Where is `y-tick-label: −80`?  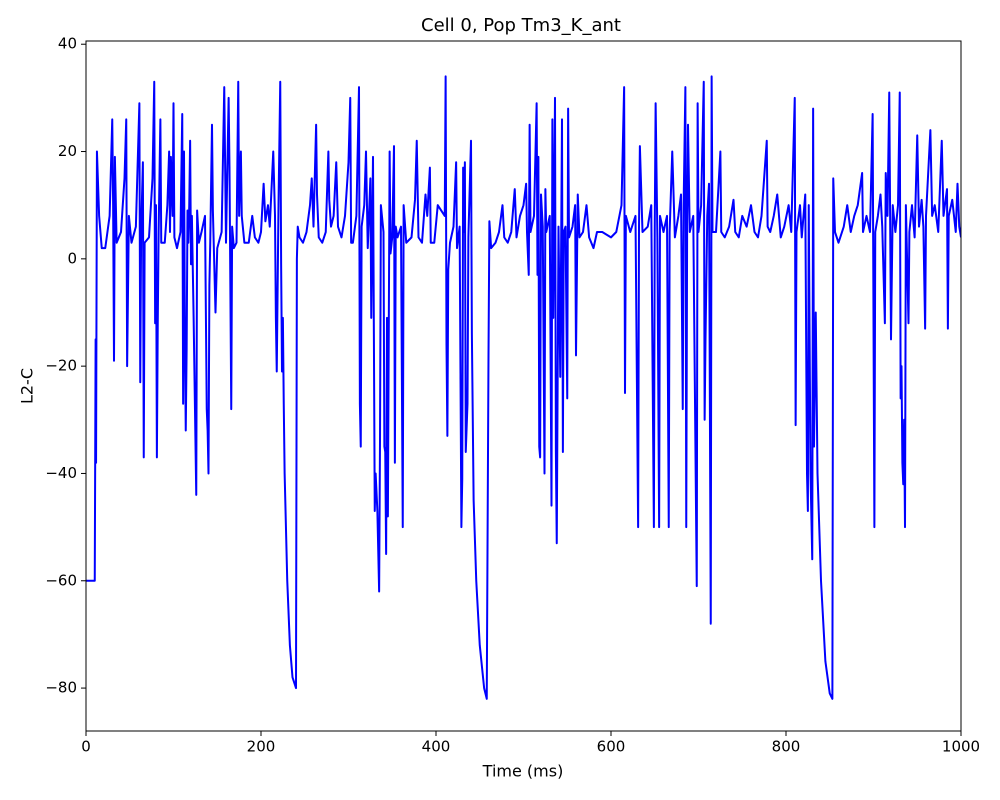
y-tick-label: −80 is located at coordinates (61, 688).